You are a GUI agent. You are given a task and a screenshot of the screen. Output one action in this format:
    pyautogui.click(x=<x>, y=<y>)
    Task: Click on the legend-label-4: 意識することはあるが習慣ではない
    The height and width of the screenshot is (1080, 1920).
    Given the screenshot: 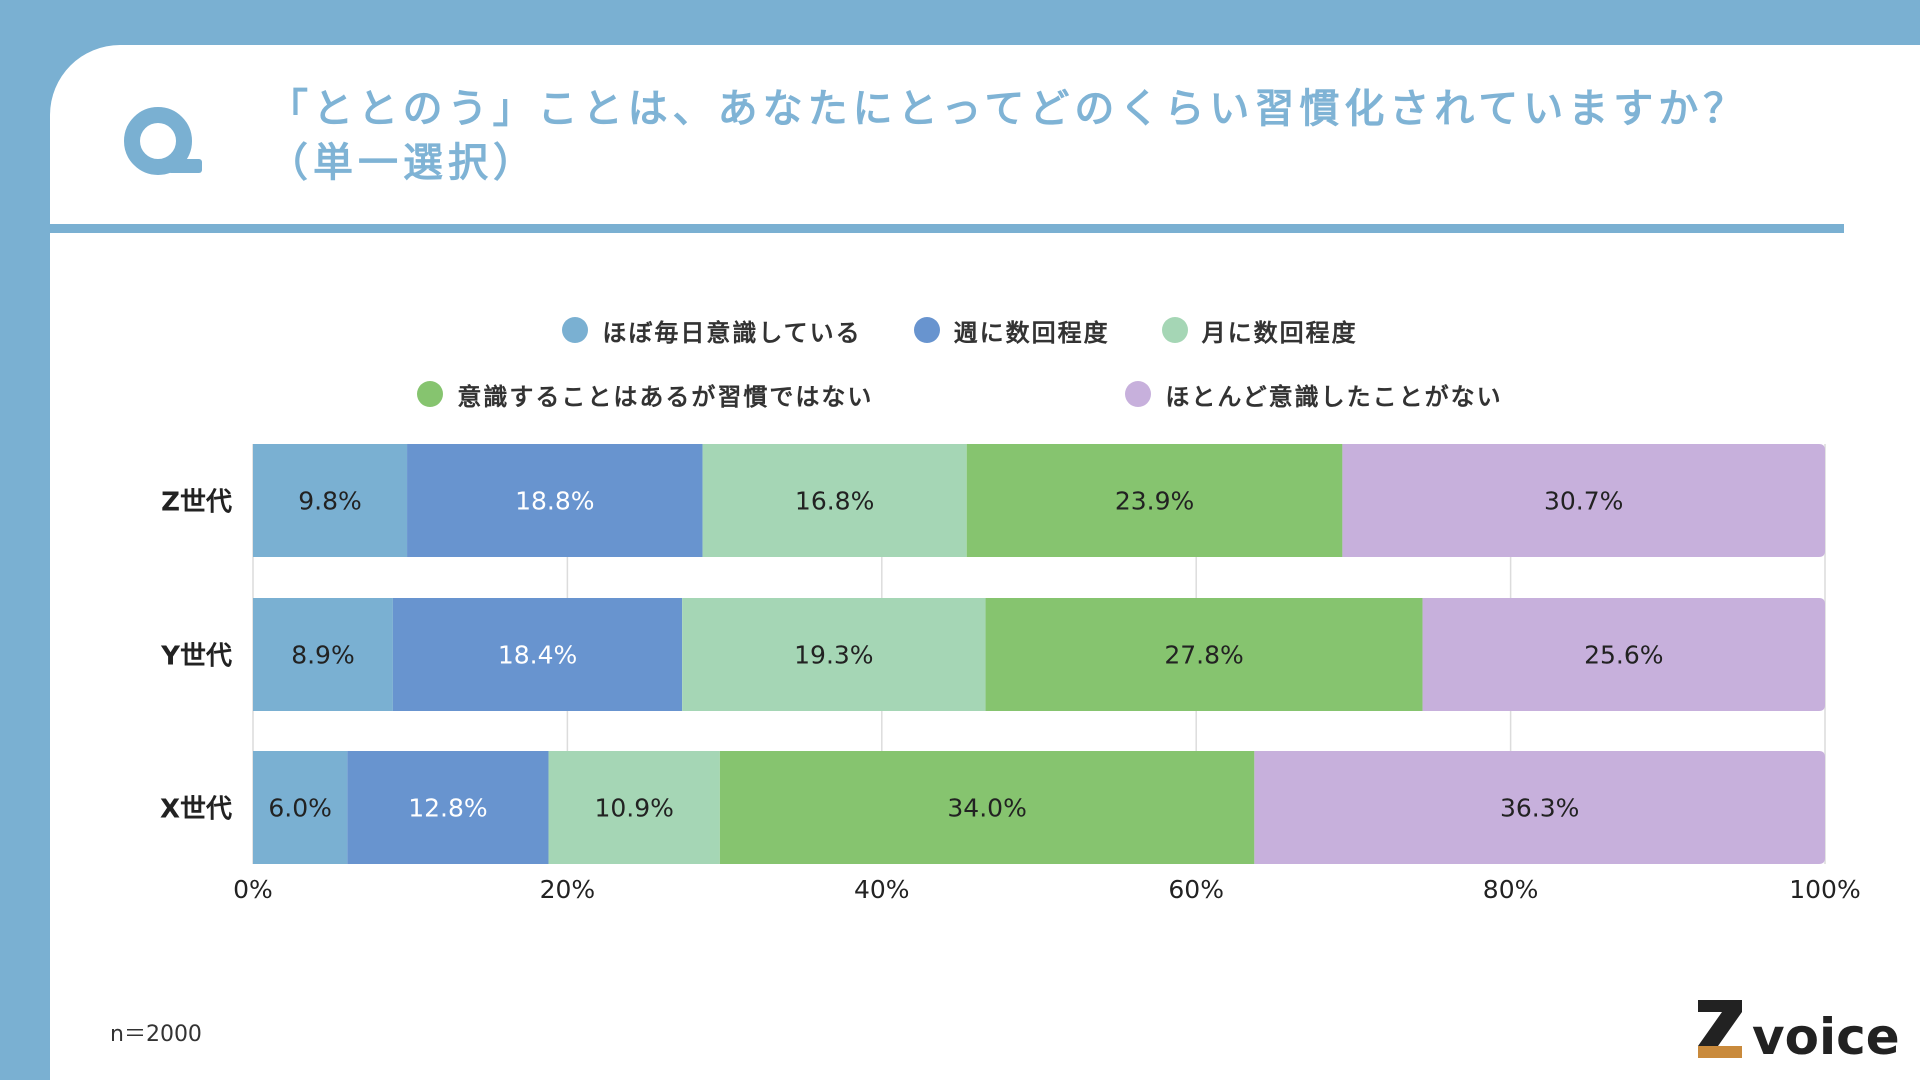 What is the action you would take?
    pyautogui.click(x=665, y=396)
    